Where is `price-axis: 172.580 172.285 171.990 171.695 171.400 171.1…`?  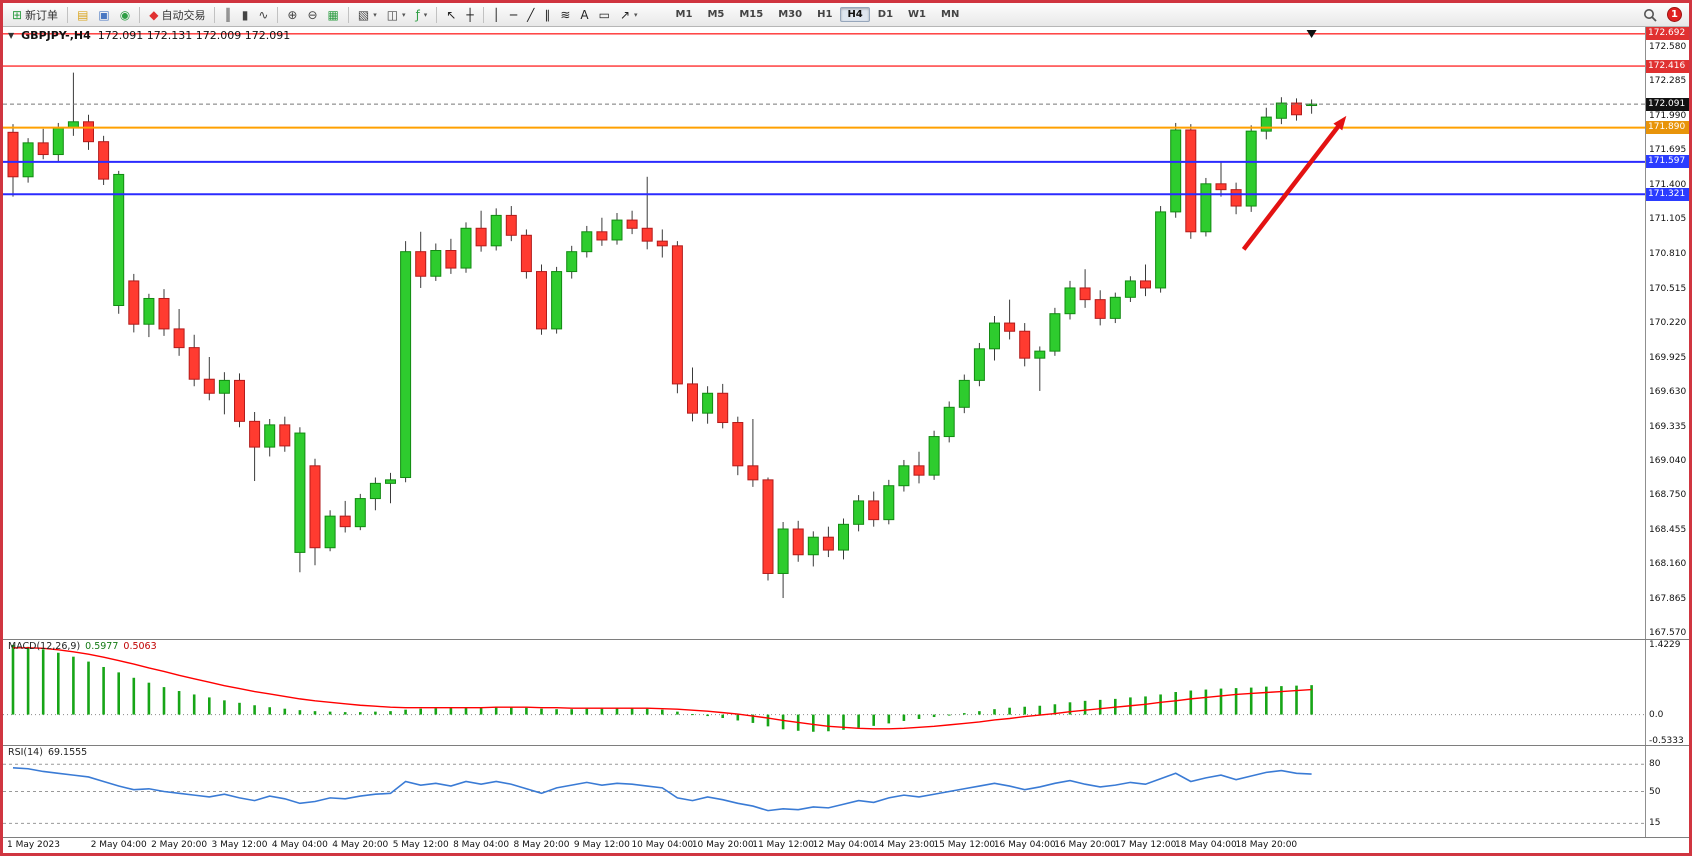 price-axis: 172.580 172.285 171.990 171.695 171.400 171.1… is located at coordinates (1667, 333).